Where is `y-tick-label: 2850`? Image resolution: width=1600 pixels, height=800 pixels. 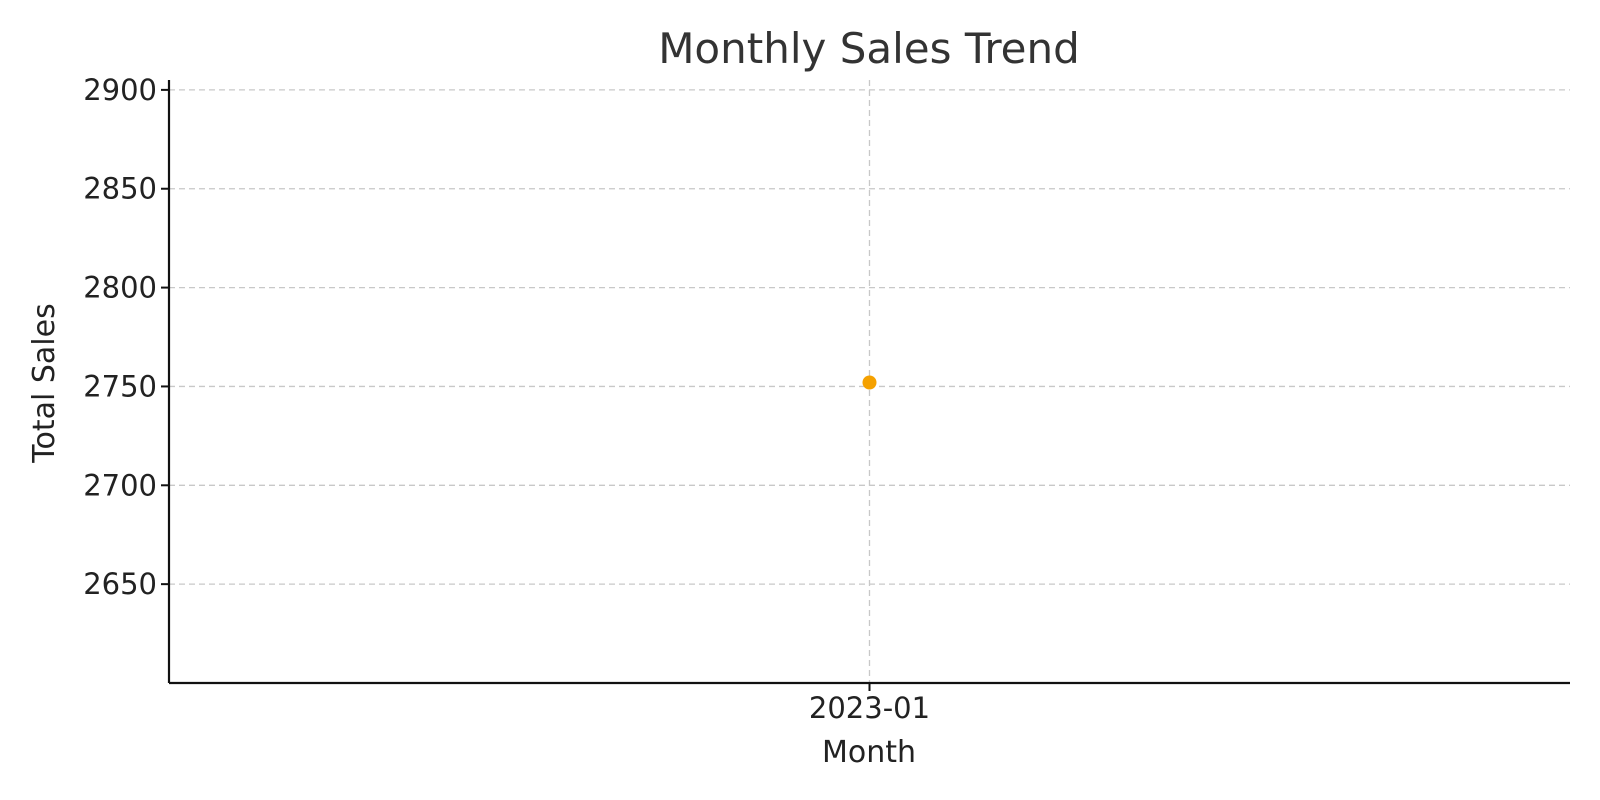 y-tick-label: 2850 is located at coordinates (120, 189).